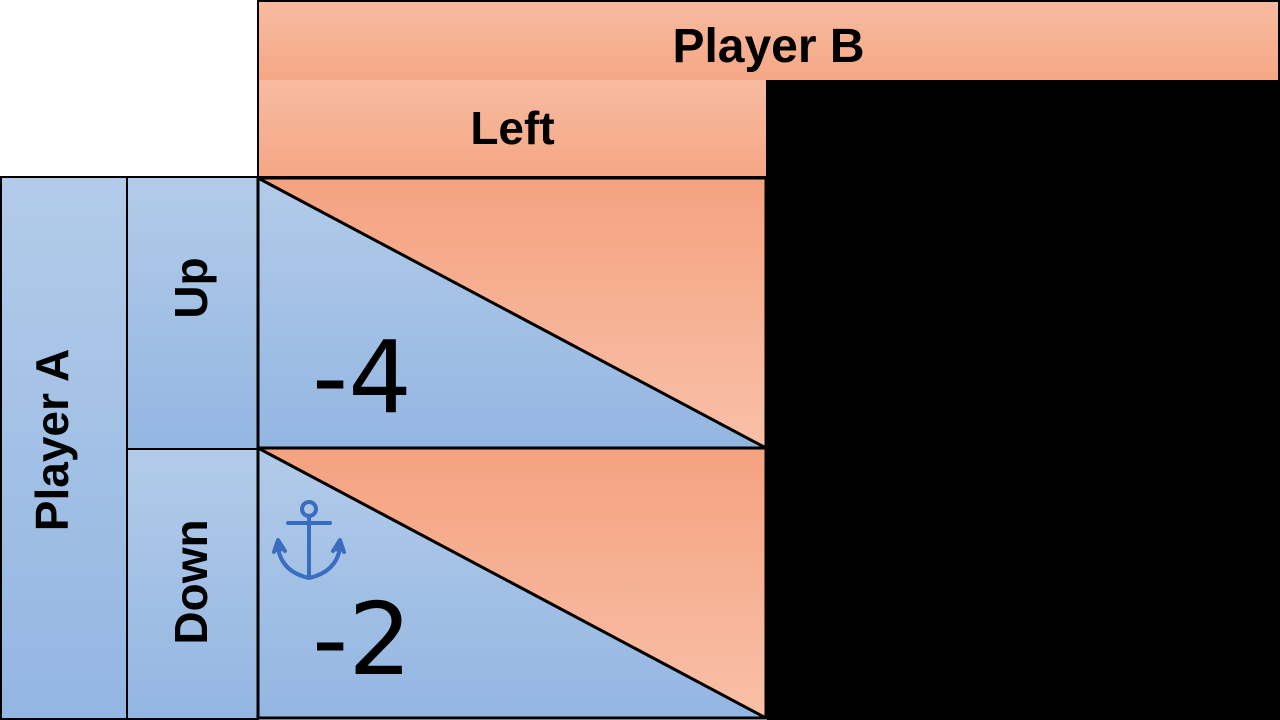  What do you see at coordinates (512, 128) in the screenshot?
I see `column-label-left: Left` at bounding box center [512, 128].